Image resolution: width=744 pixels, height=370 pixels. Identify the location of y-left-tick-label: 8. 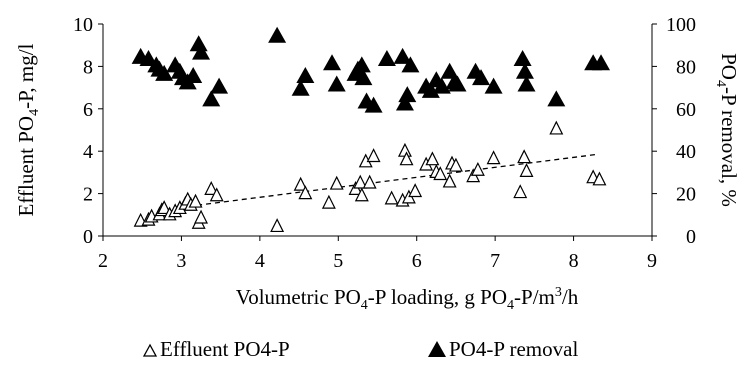
(88, 67).